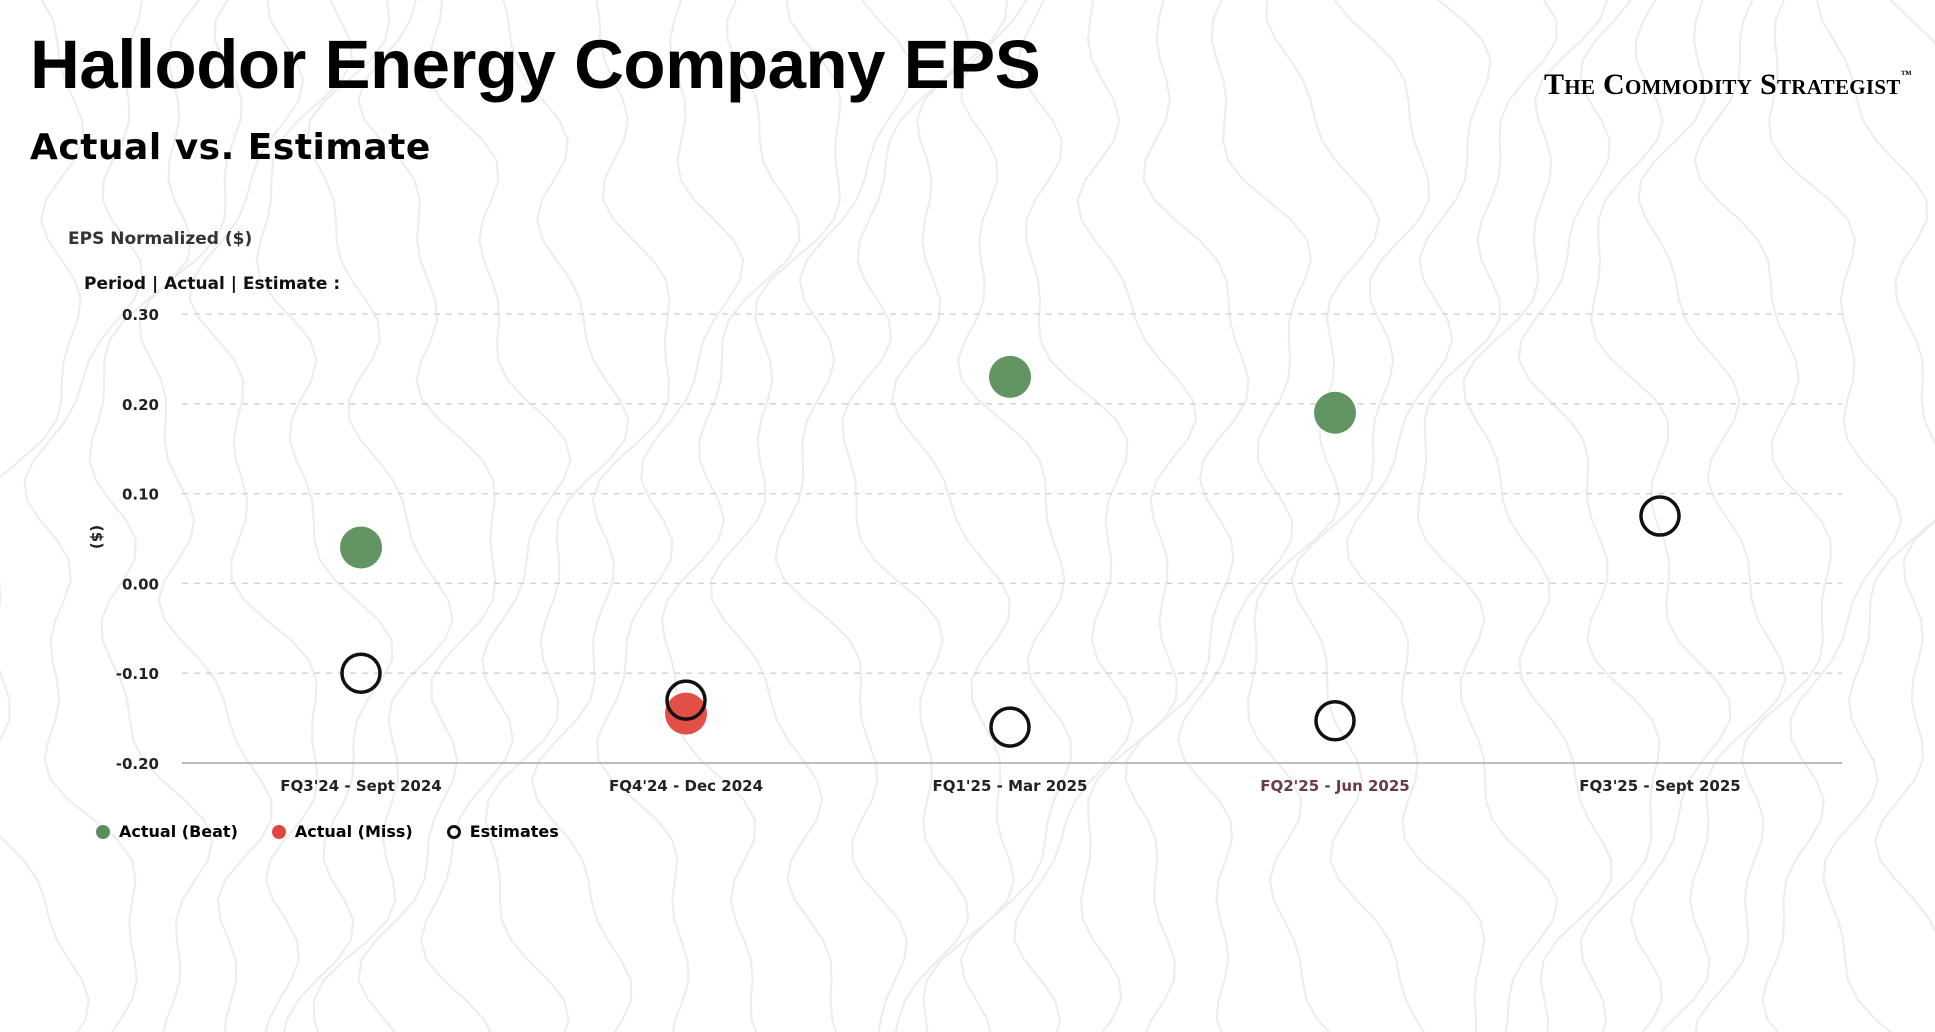 This screenshot has height=1032, width=1935. Describe the element at coordinates (140, 584) in the screenshot. I see `y-tick-label: 0.00` at that location.